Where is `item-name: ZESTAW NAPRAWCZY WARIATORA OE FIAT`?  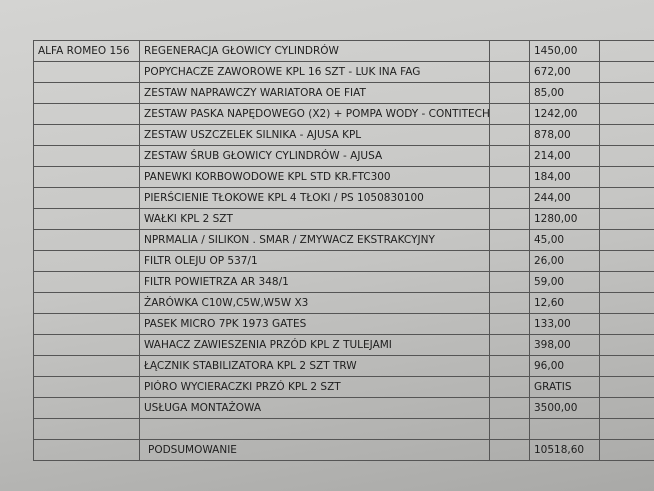
item-name: ZESTAW NAPRAWCZY WARIATORA OE FIAT is located at coordinates (314, 93).